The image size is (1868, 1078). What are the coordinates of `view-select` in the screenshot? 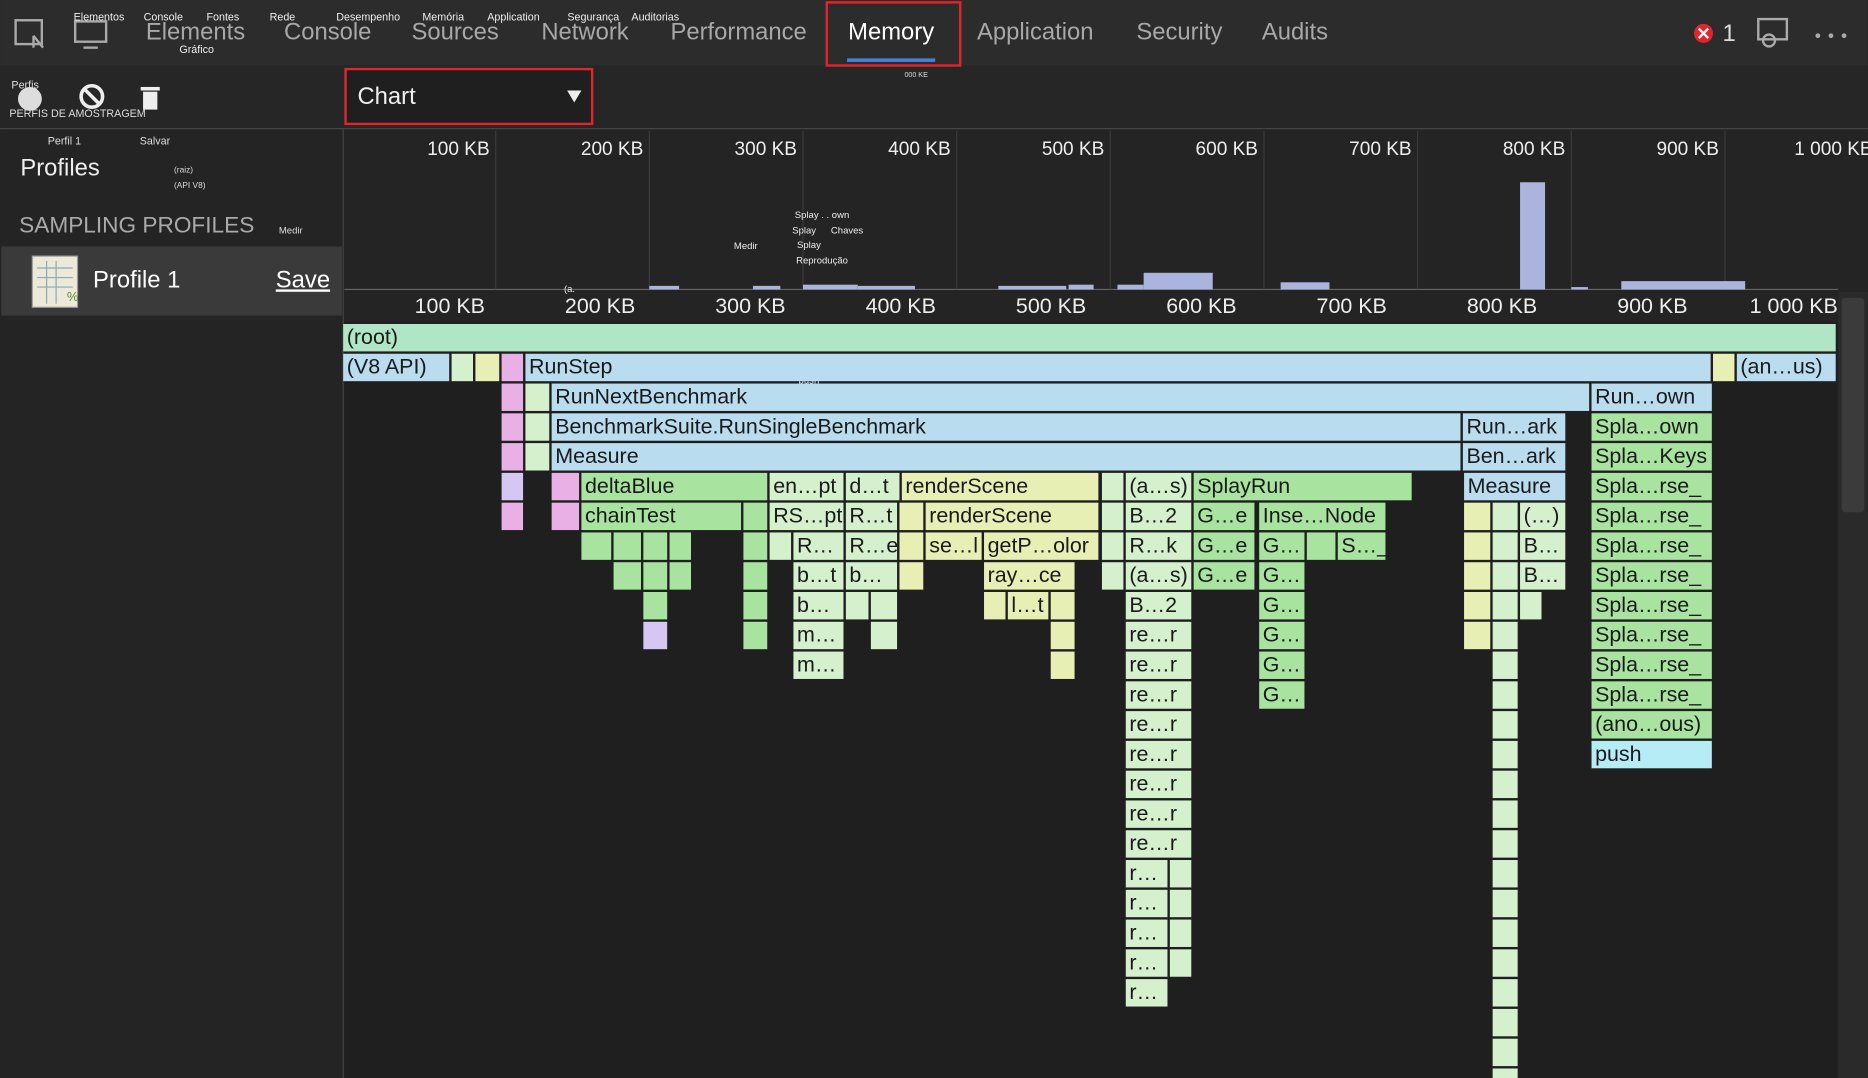 It's located at (469, 96).